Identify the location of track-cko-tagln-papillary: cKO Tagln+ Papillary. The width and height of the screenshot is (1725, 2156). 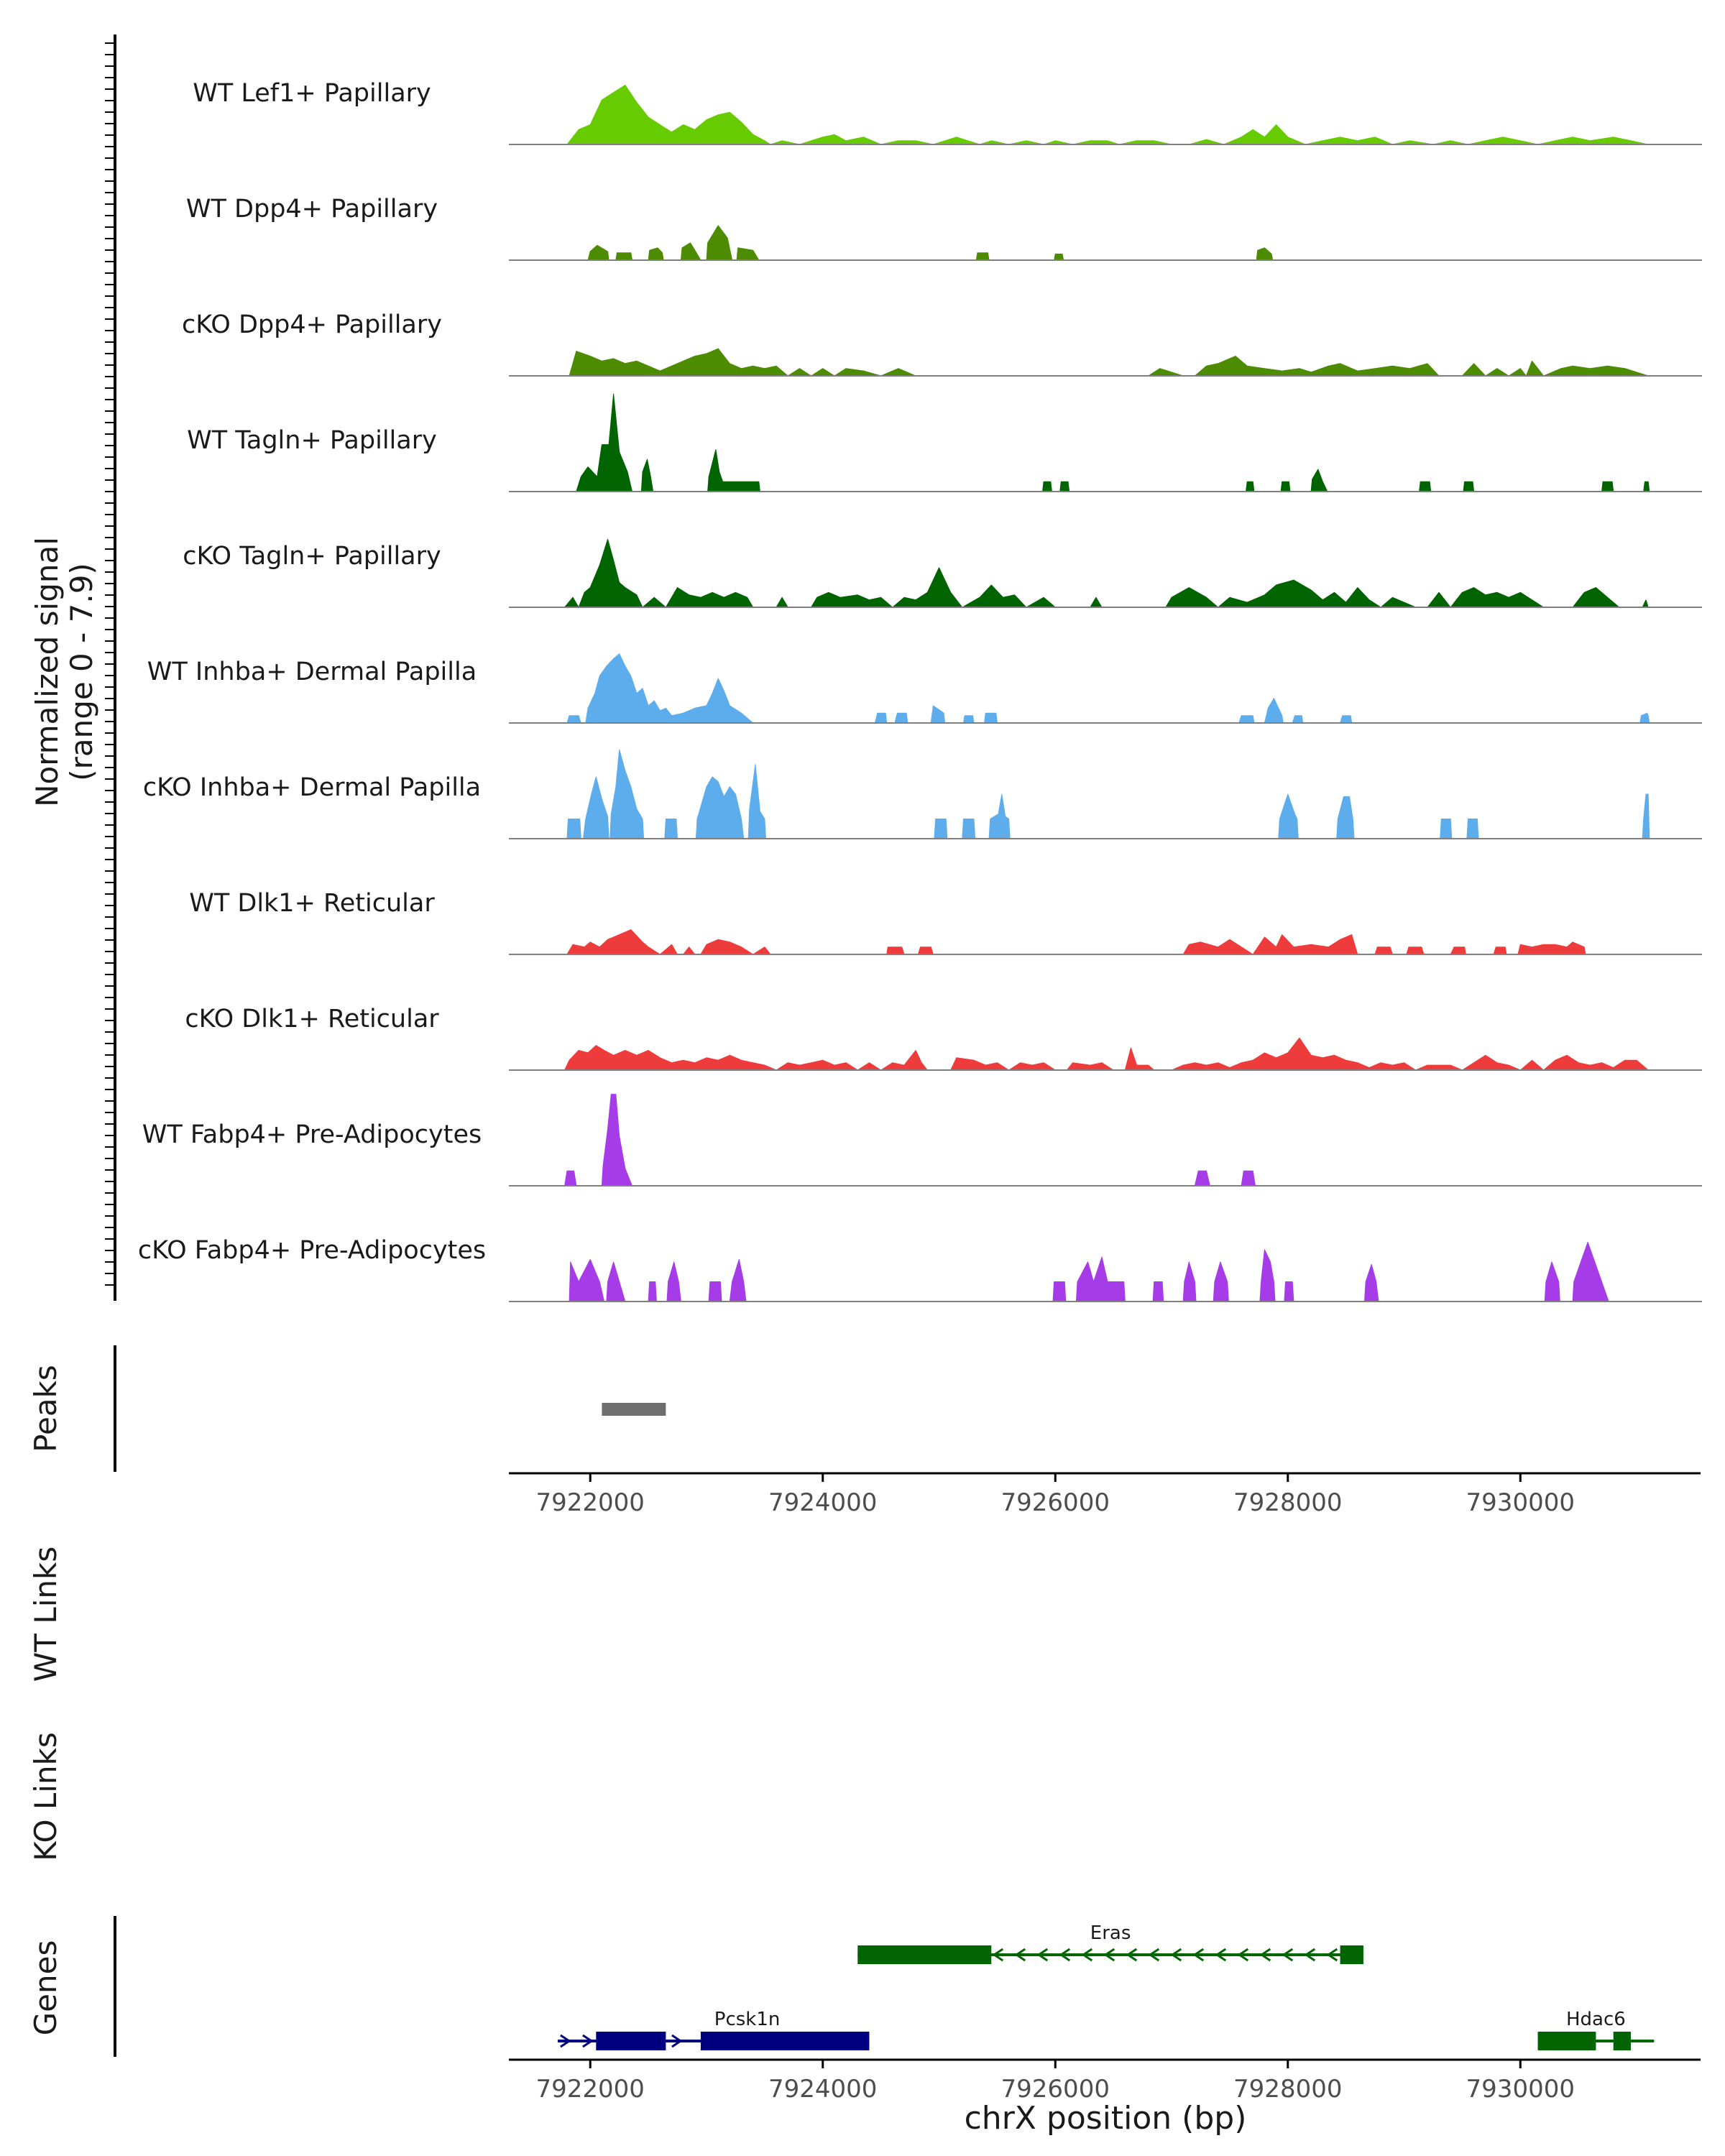
(942, 573).